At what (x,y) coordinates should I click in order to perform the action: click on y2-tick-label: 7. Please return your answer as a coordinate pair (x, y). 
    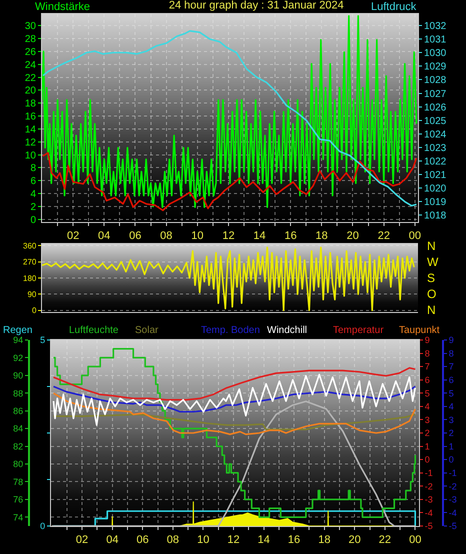
    Looking at the image, I should click on (451, 367).